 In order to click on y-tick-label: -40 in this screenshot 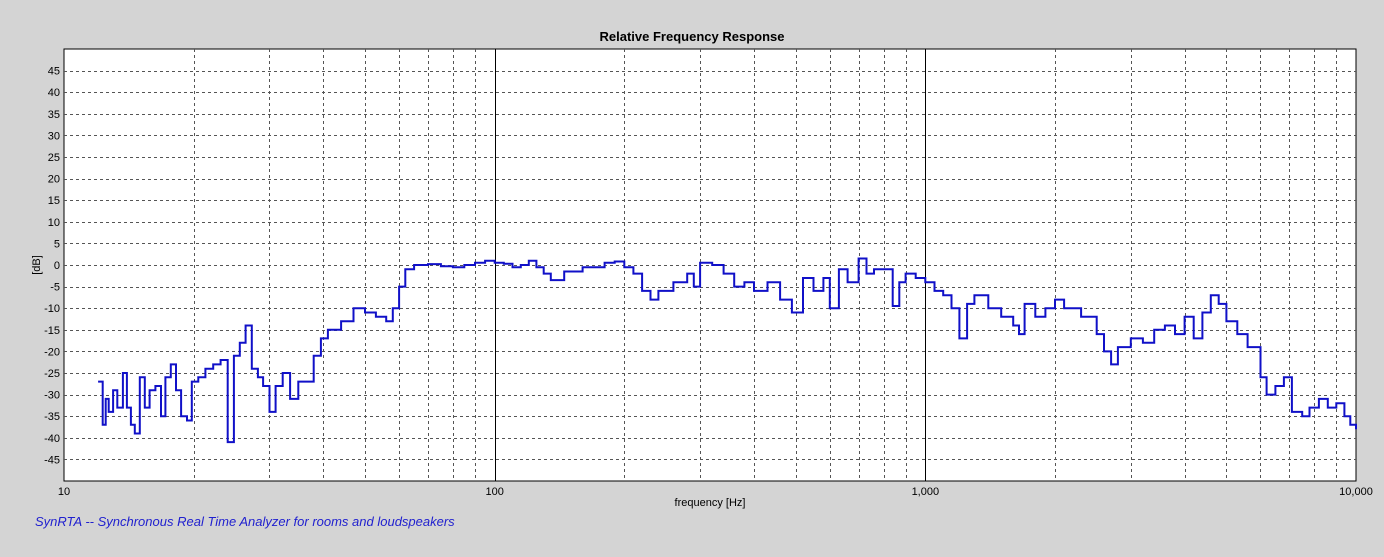, I will do `click(52, 439)`.